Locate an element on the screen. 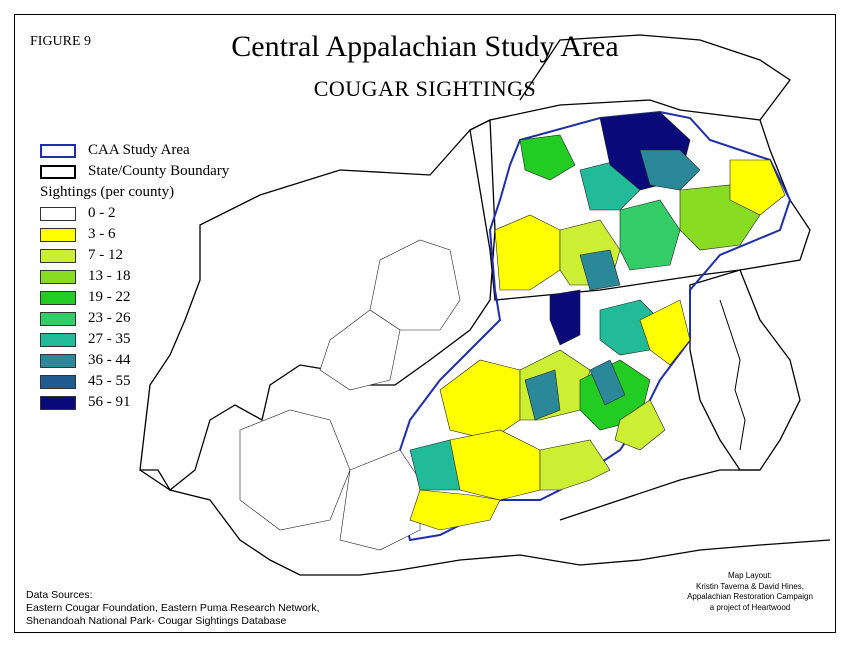 Image resolution: width=850 pixels, height=647 pixels. legend-class: 23 - 26 is located at coordinates (134, 318).